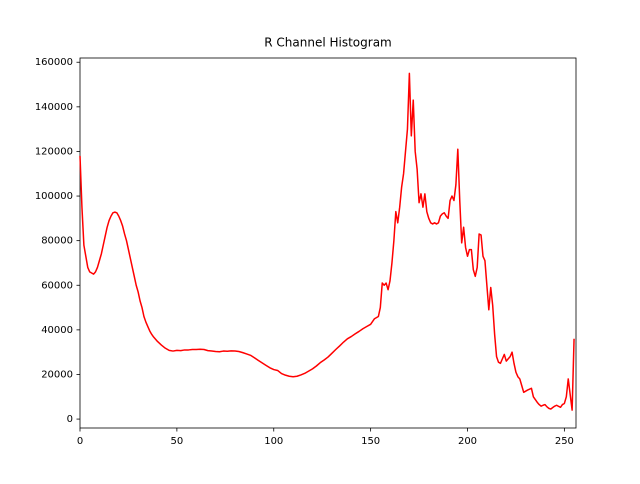 This screenshot has height=484, width=640. I want to click on y-tick-label: 100000, so click(54, 196).